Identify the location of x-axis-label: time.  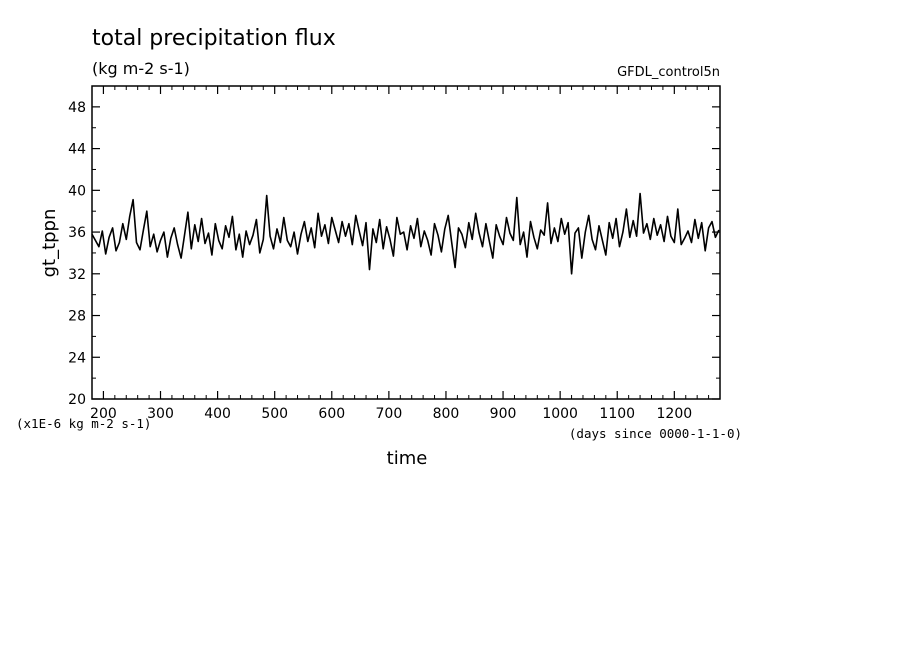
(407, 458).